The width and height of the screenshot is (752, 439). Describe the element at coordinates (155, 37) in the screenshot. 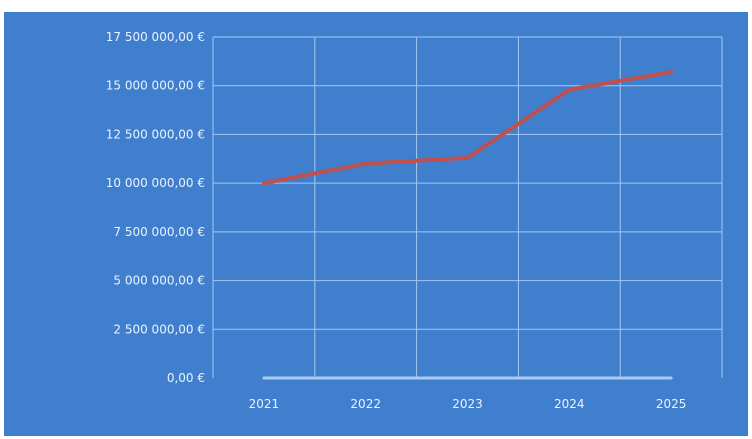

I see `y-tick-label: 17 500 000,00 €` at that location.